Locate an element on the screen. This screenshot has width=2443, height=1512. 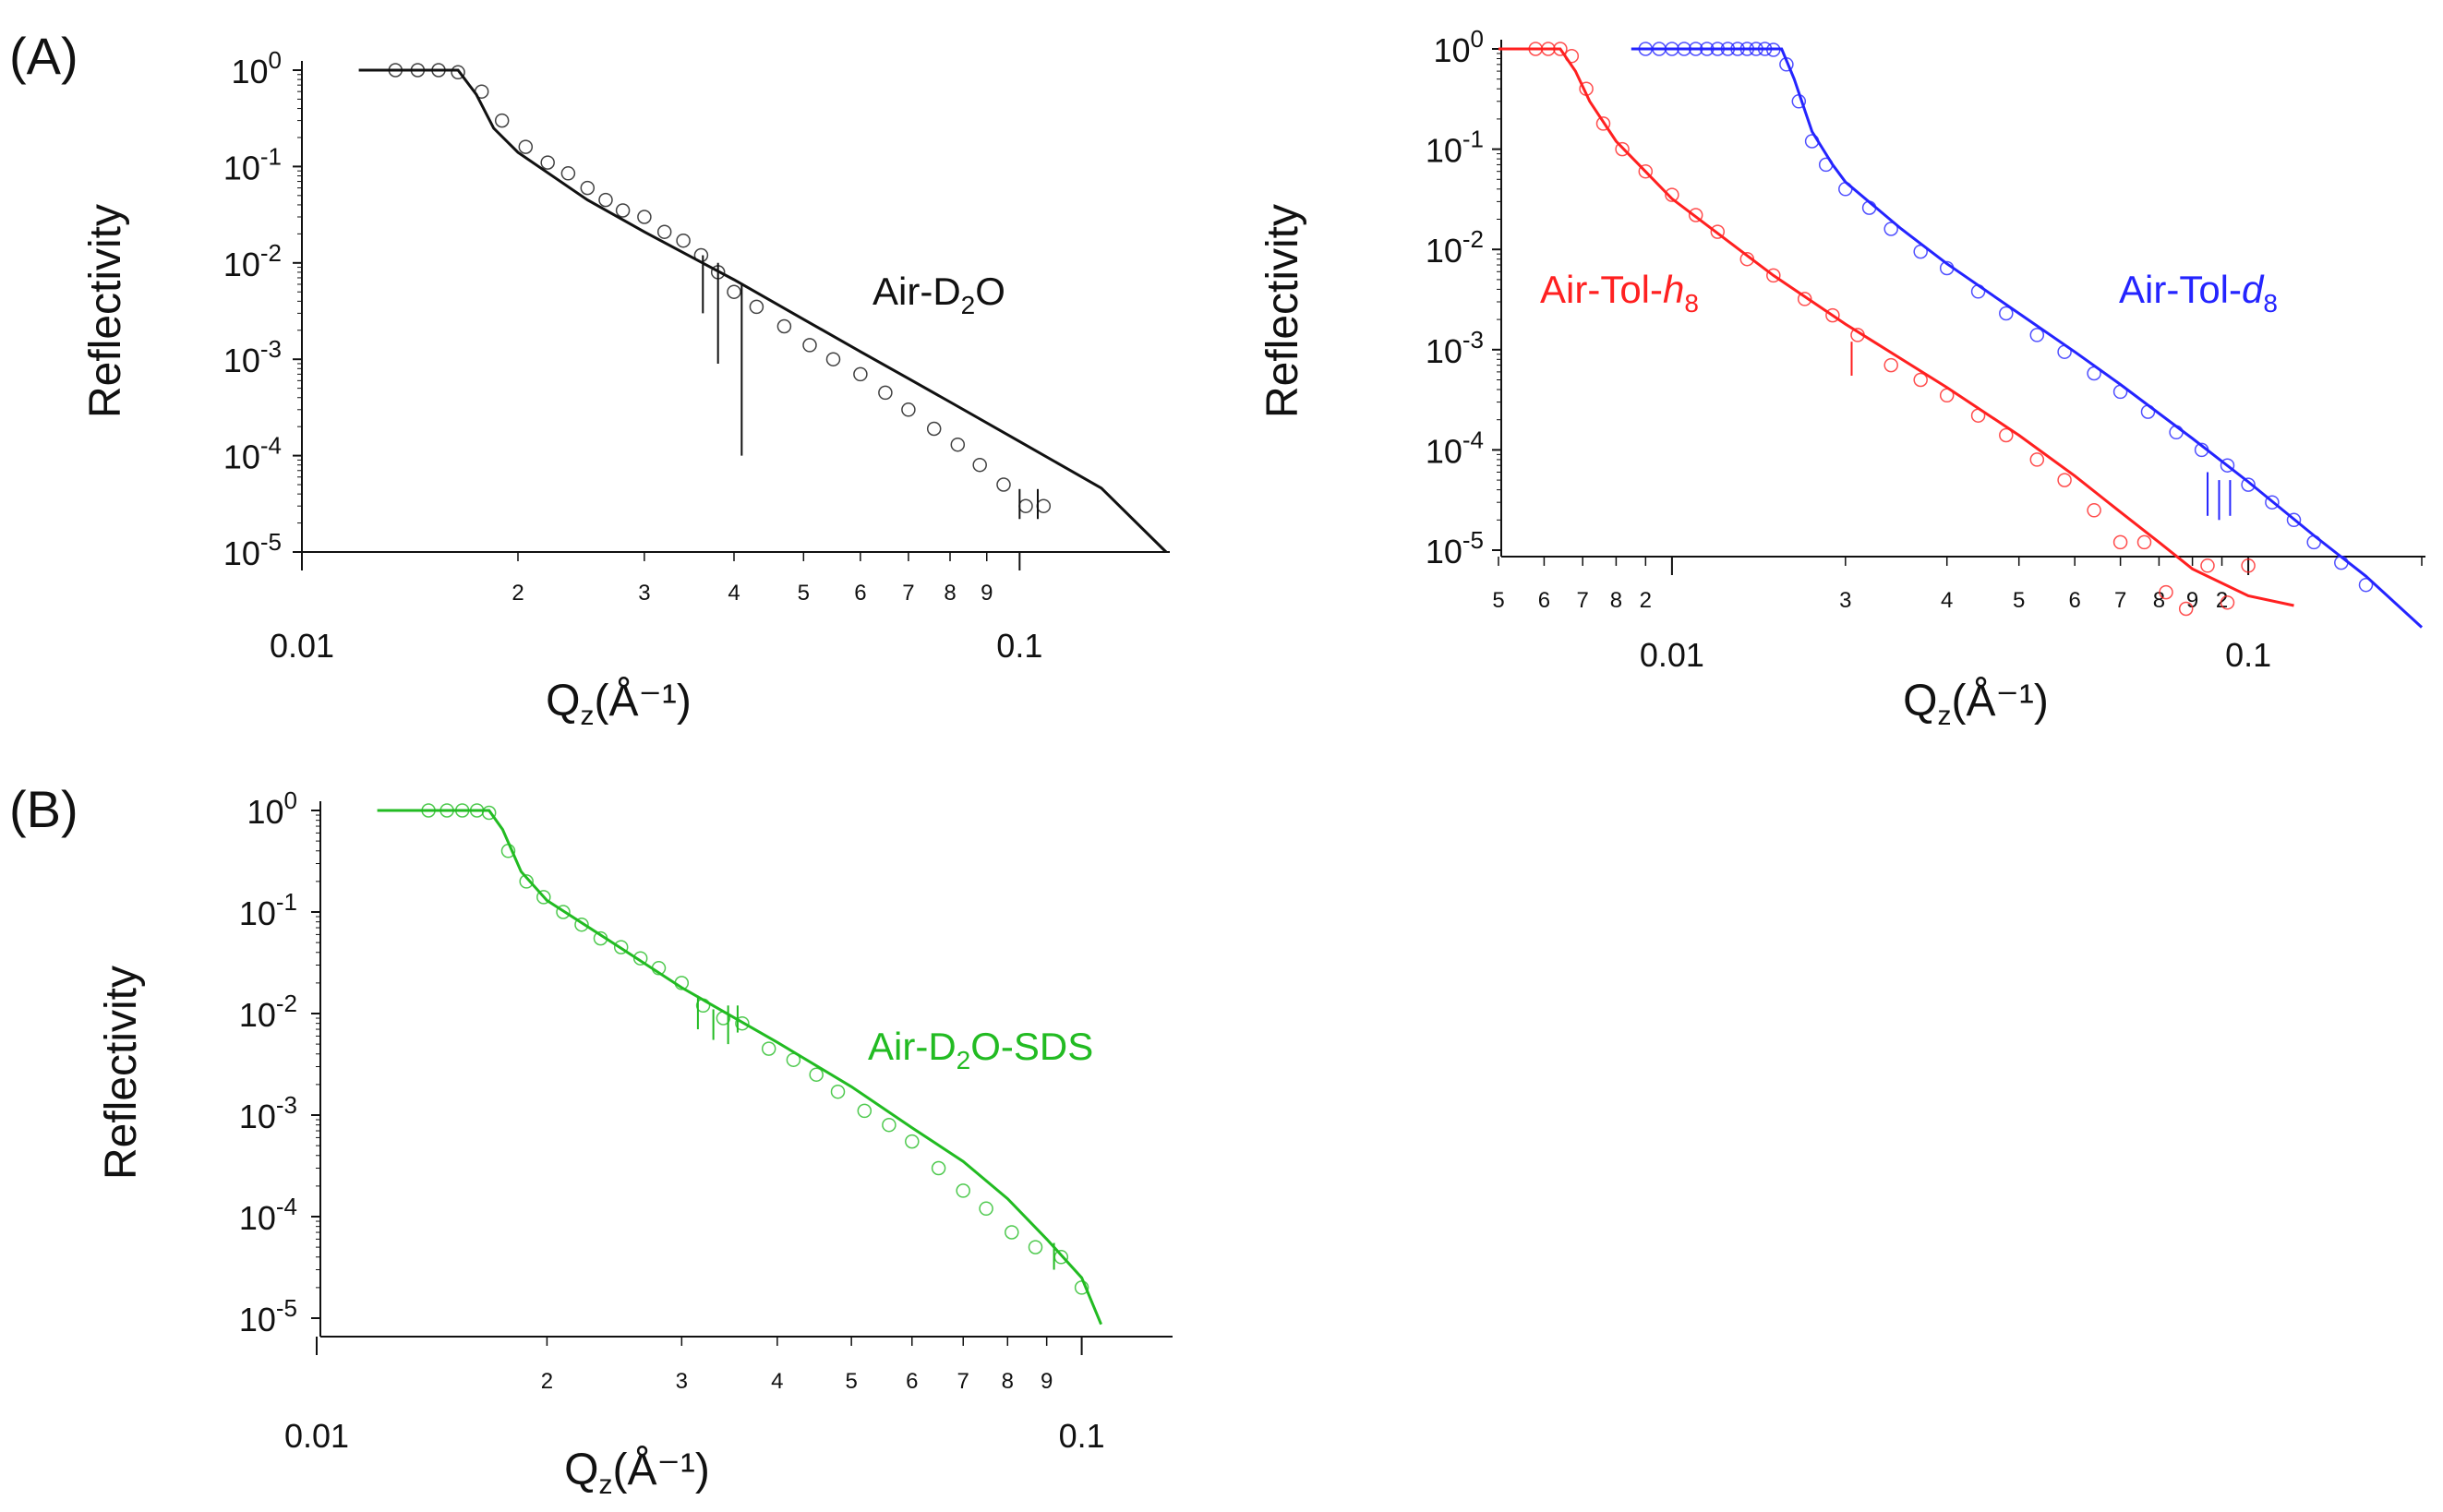
x-minor-tick-label: 4 is located at coordinates (777, 1381).